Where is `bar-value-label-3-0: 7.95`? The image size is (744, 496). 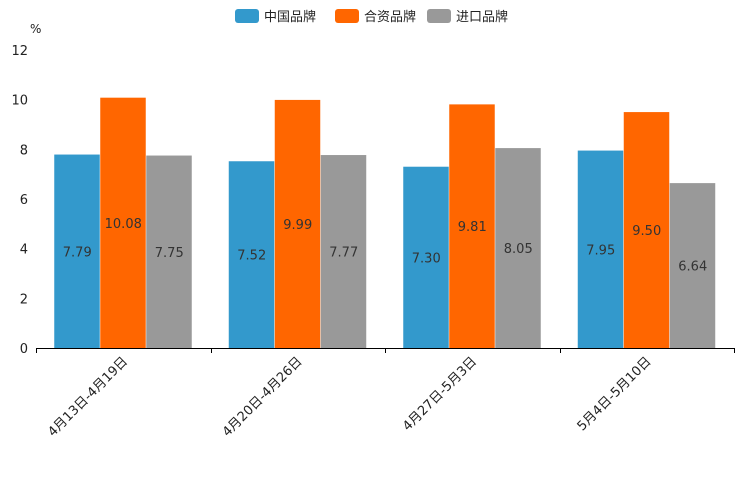 bar-value-label-3-0: 7.95 is located at coordinates (600, 250).